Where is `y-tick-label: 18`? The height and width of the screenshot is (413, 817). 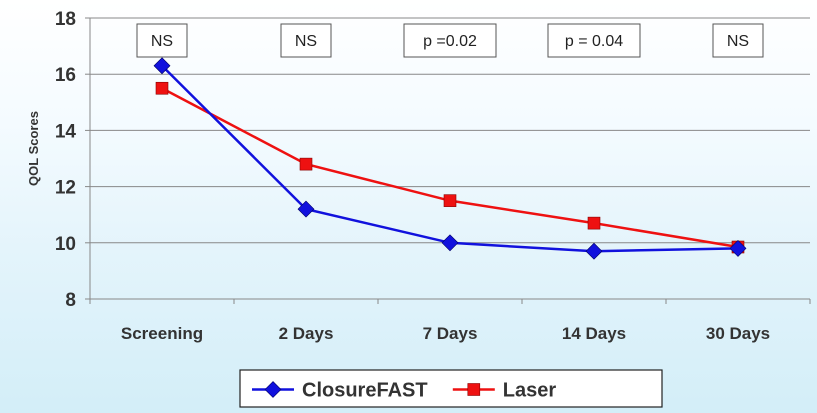 y-tick-label: 18 is located at coordinates (65, 19).